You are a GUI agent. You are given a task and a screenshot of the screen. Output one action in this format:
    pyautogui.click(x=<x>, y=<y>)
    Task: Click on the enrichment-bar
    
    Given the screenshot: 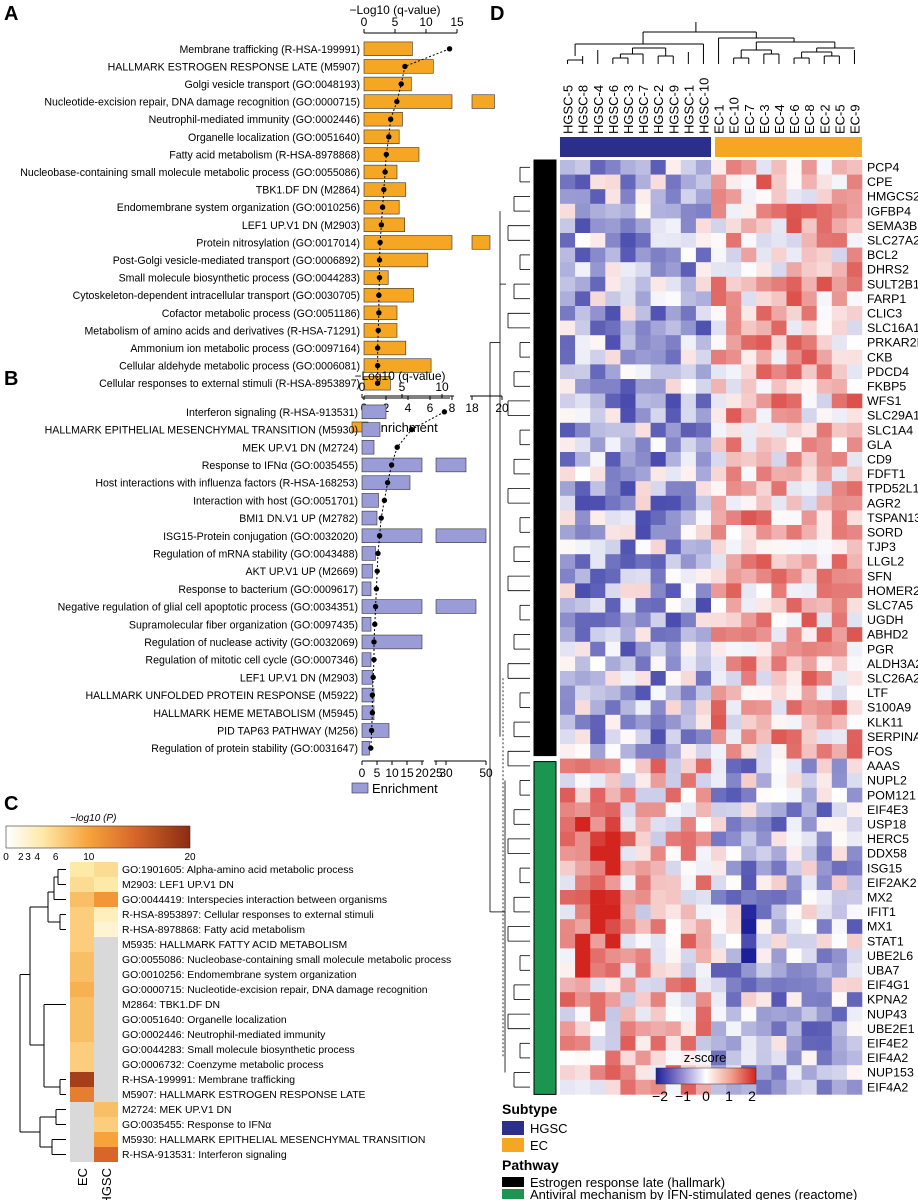 What is the action you would take?
    pyautogui.click(x=380, y=172)
    